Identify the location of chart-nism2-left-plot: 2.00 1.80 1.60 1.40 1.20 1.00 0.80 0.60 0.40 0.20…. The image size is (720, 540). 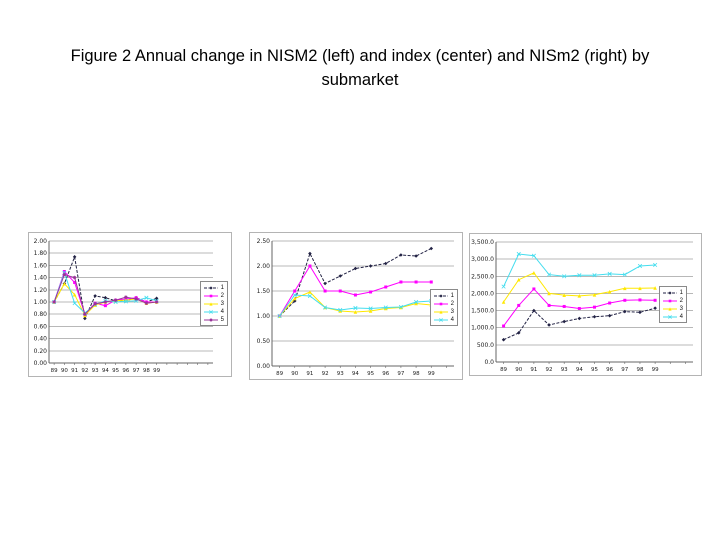
(123, 306).